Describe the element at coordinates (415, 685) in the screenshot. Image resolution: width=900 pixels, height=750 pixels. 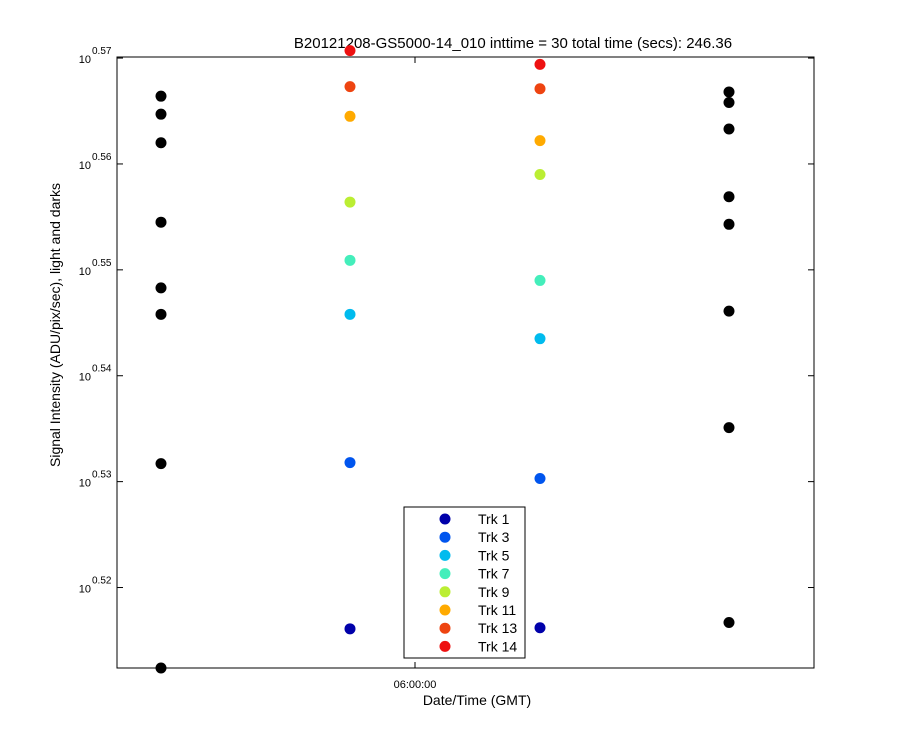
I see `x-tick-label: 06:00:00` at that location.